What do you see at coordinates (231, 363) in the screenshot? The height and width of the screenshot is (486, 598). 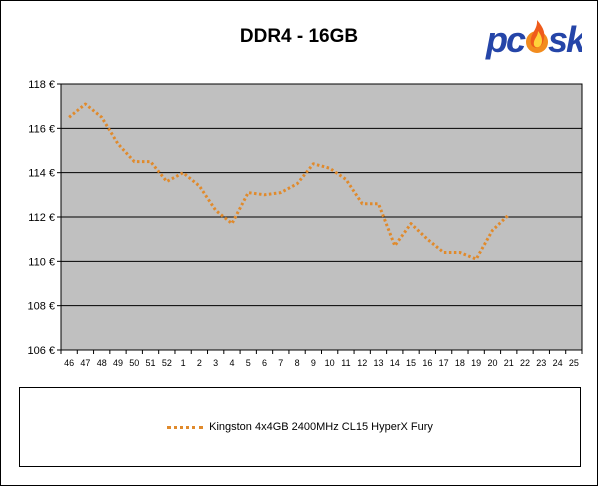 I see `x-tick-label: 4` at bounding box center [231, 363].